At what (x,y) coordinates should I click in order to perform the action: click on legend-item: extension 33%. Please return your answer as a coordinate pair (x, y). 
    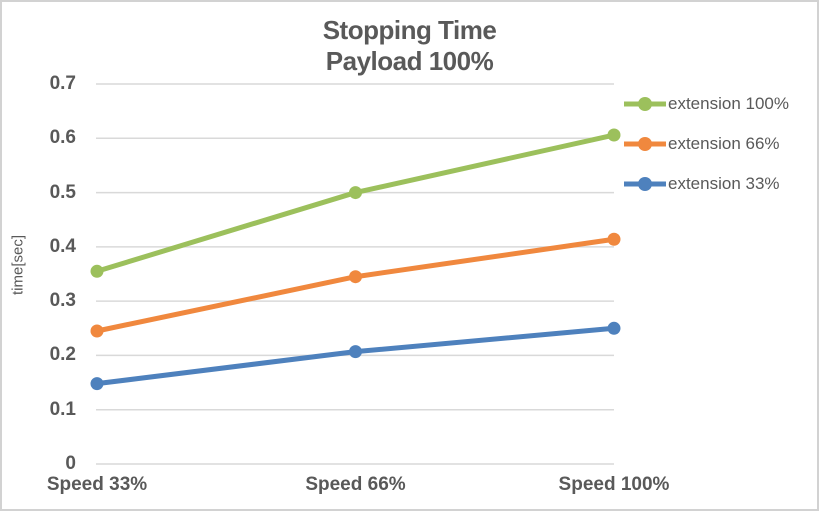
    Looking at the image, I should click on (706, 184).